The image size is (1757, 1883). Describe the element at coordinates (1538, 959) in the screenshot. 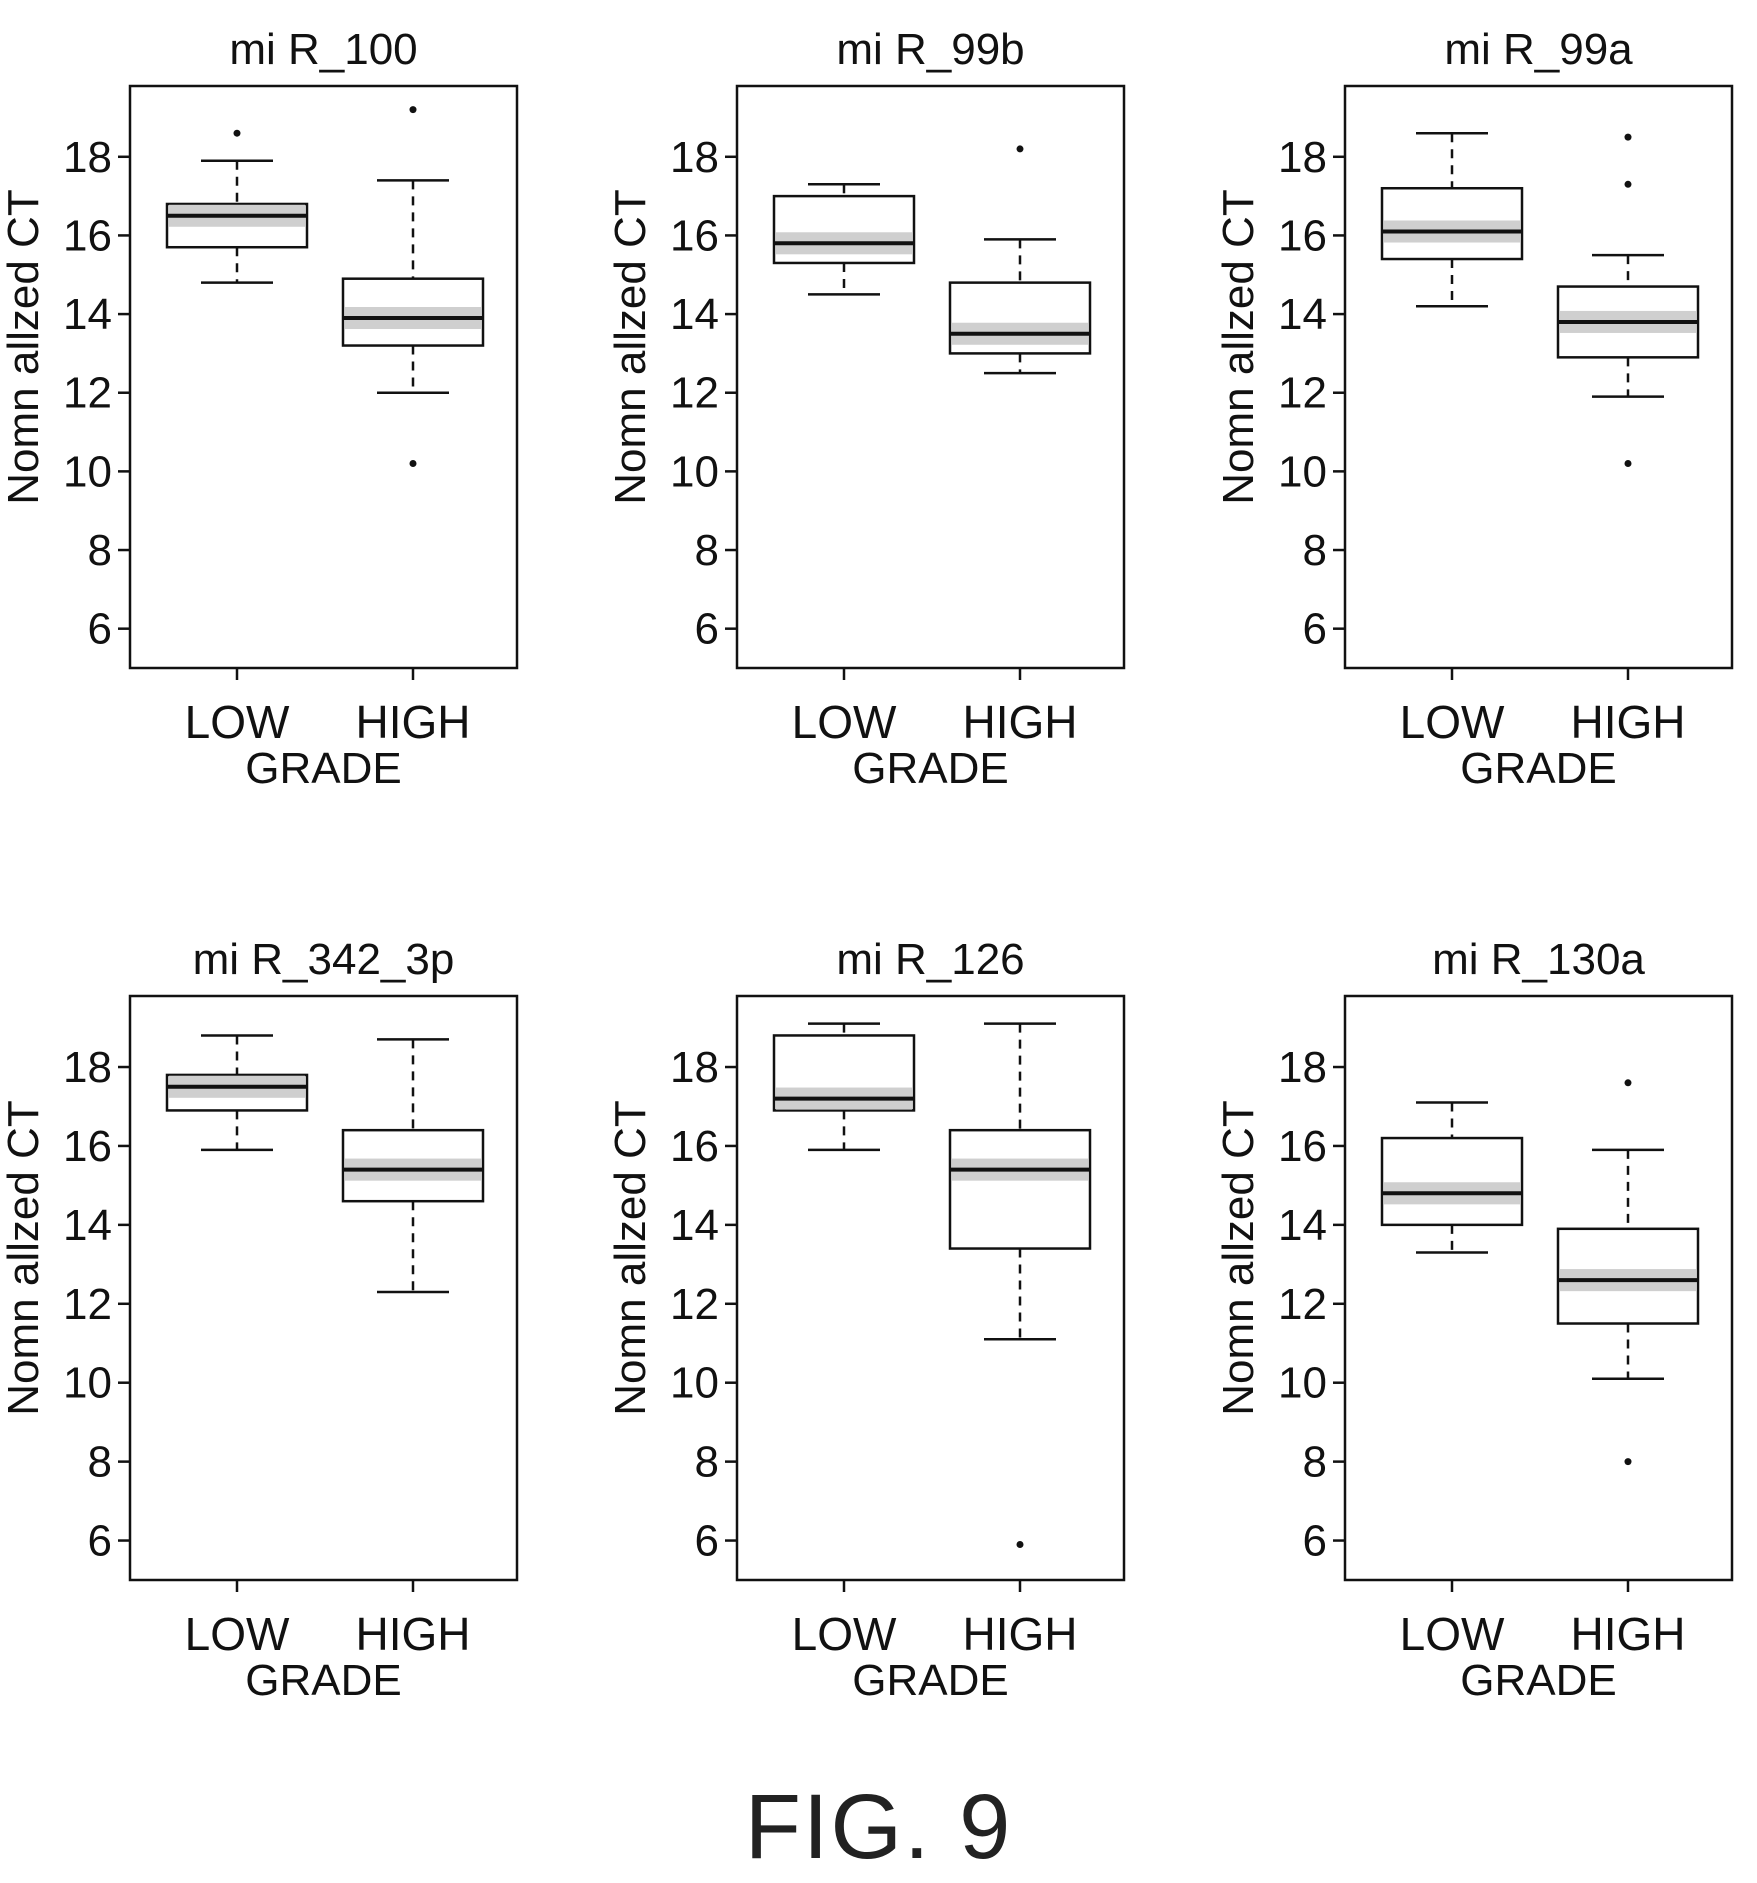

I see `panel-title: mi R_130a` at that location.